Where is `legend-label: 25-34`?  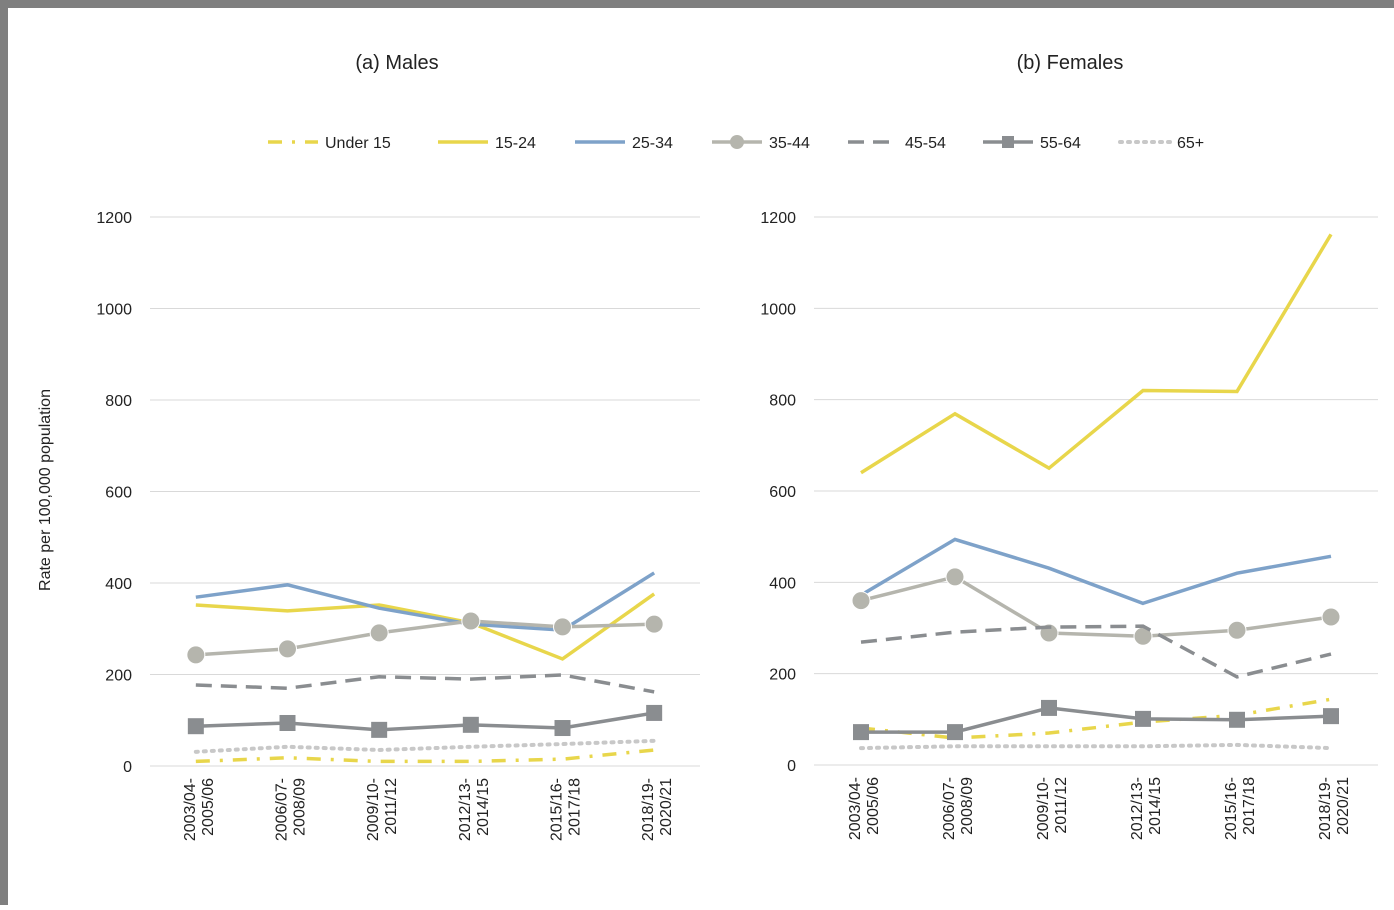
legend-label: 25-34 is located at coordinates (652, 143).